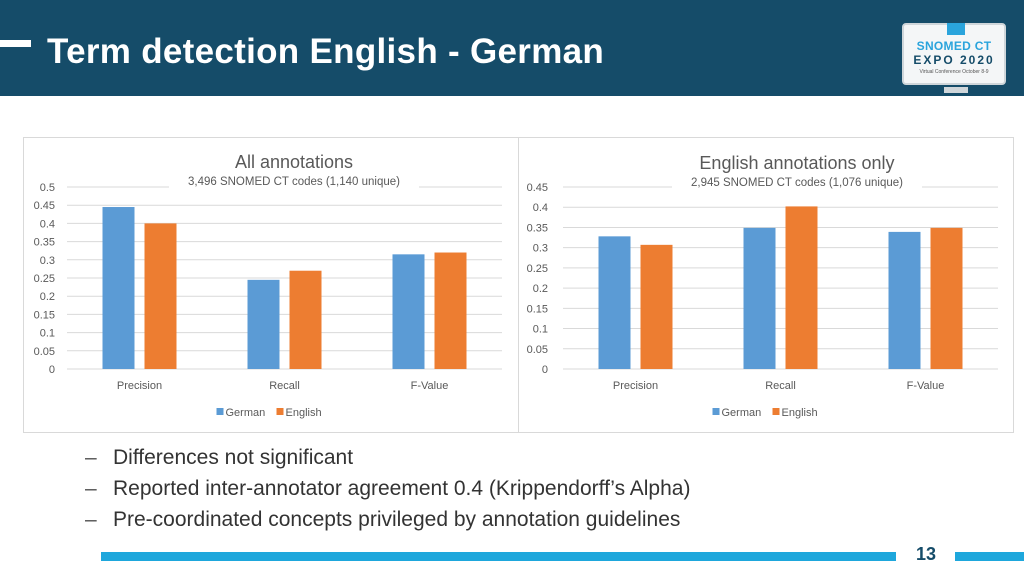  Describe the element at coordinates (796, 163) in the screenshot. I see `chart-title: English annotations only` at that location.